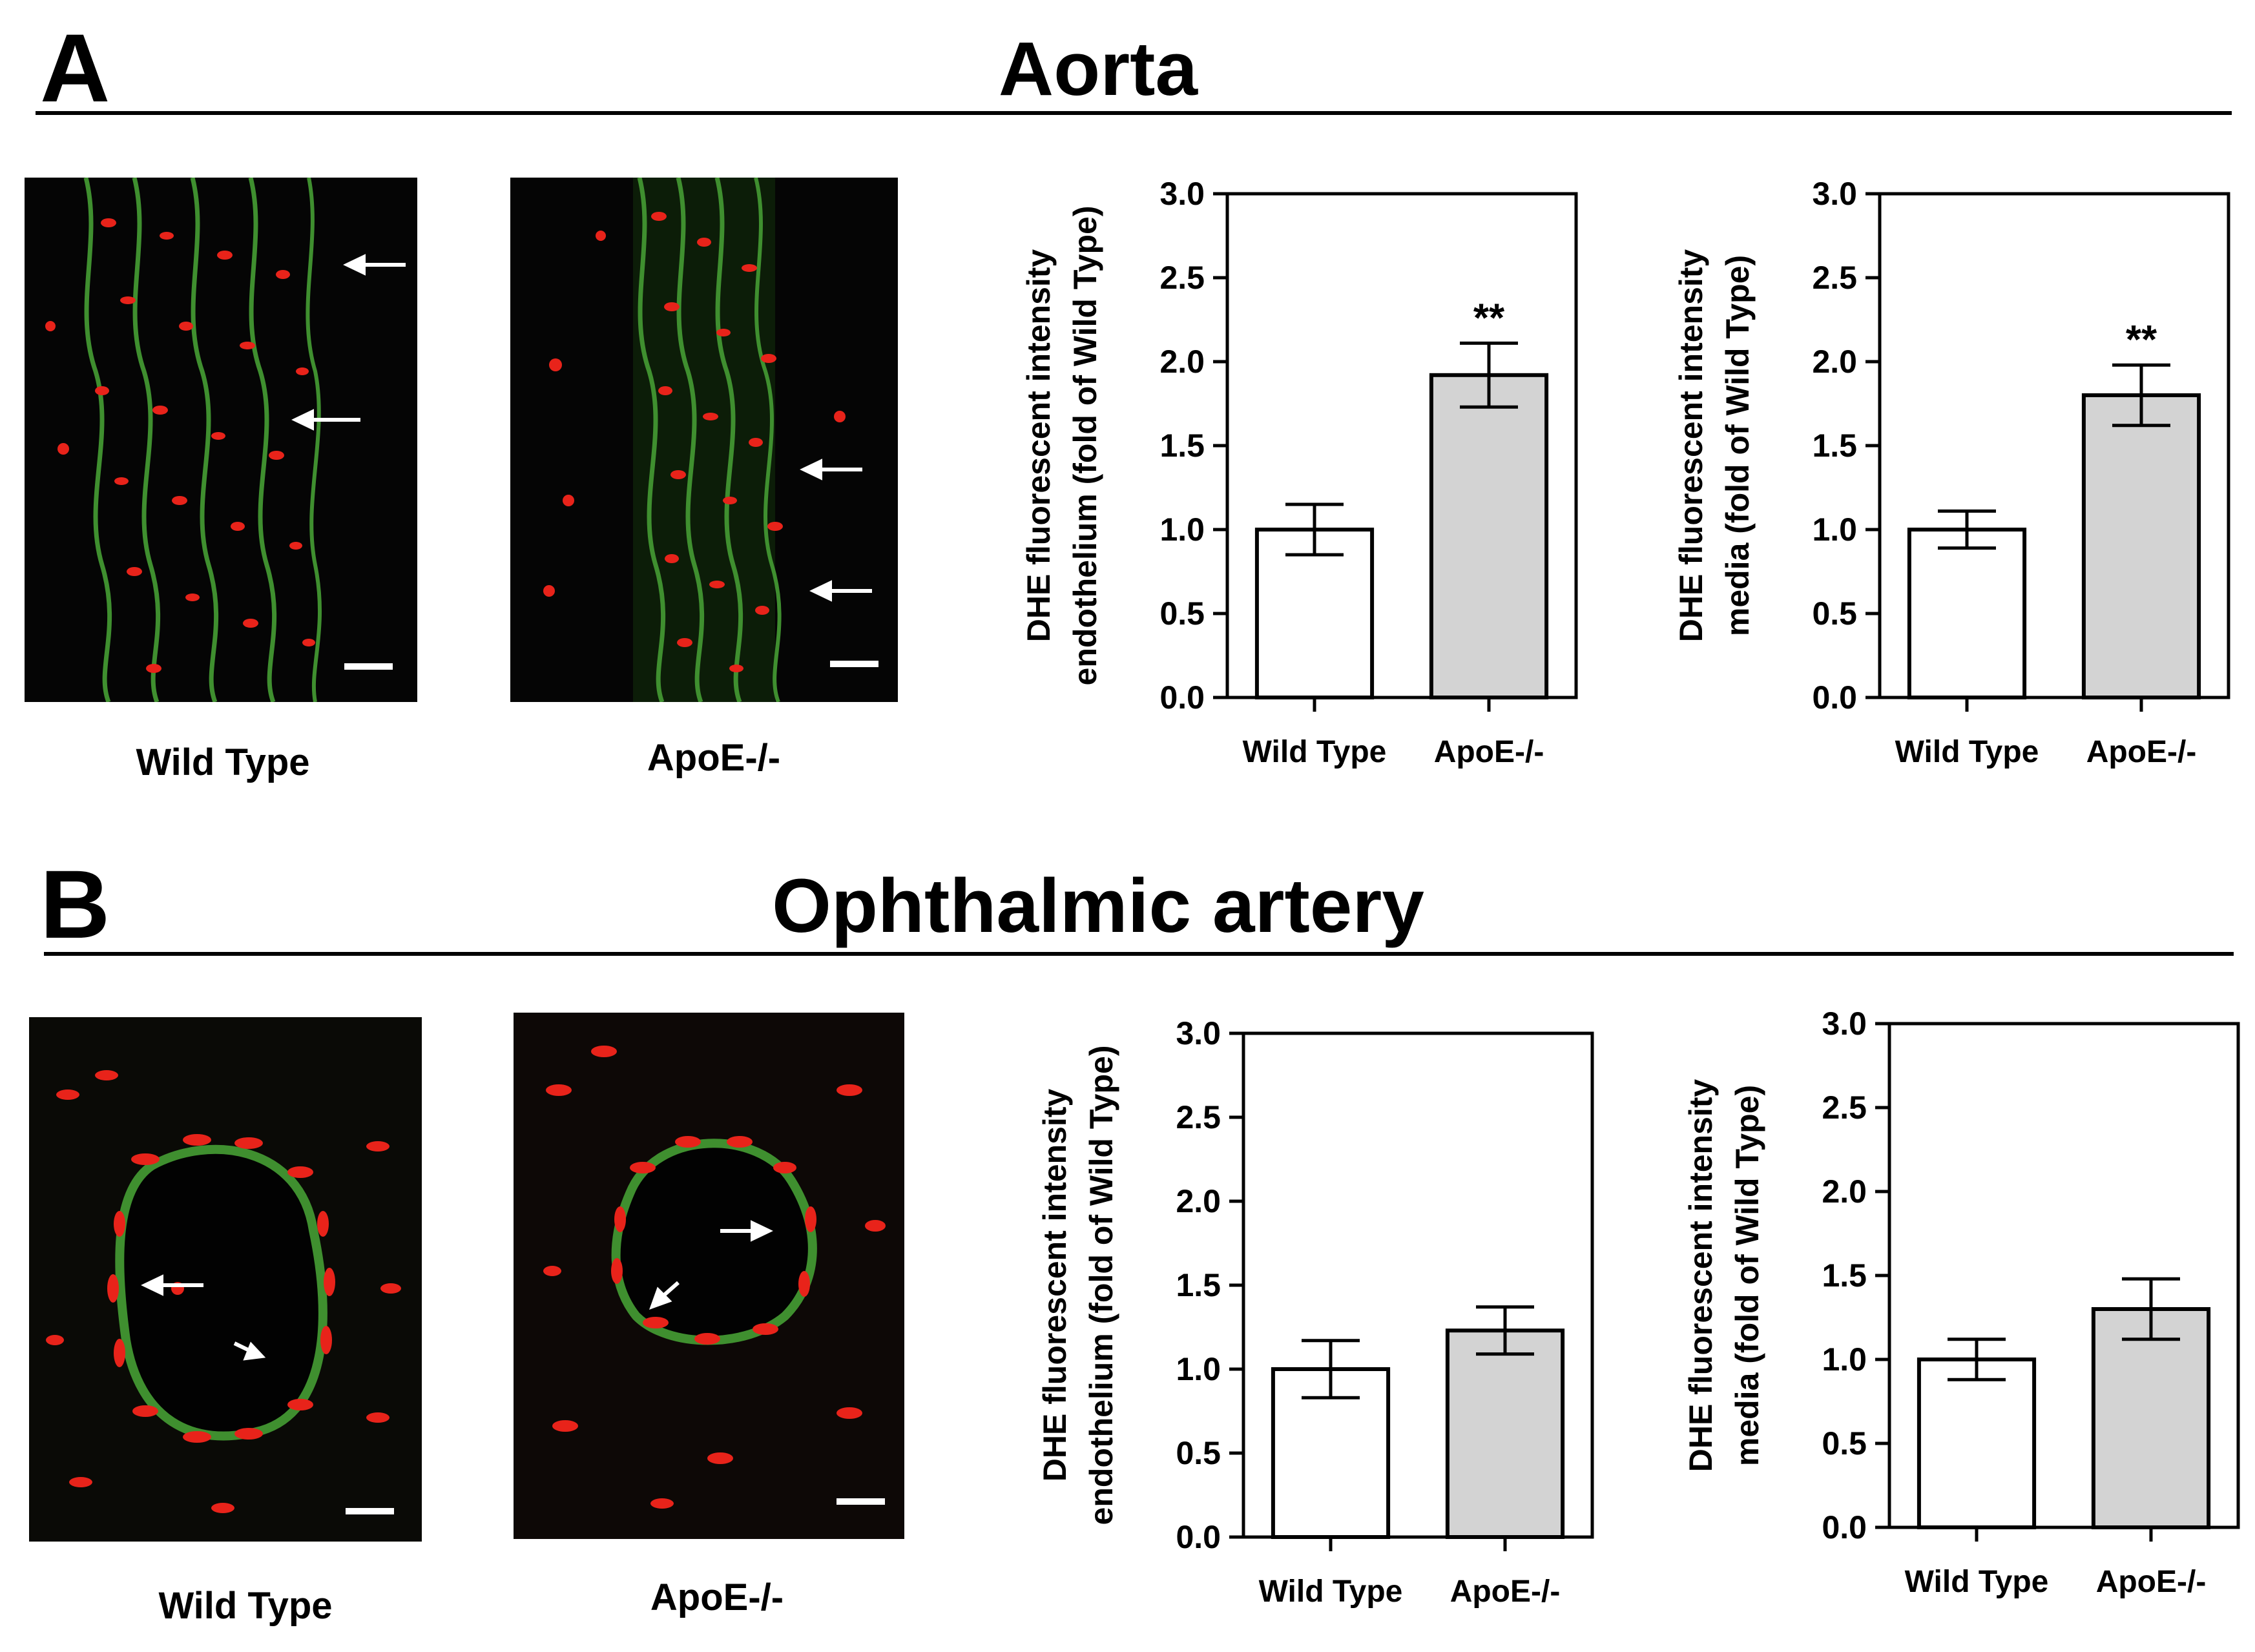  What do you see at coordinates (75, 904) in the screenshot?
I see `panel-letter-b: B` at bounding box center [75, 904].